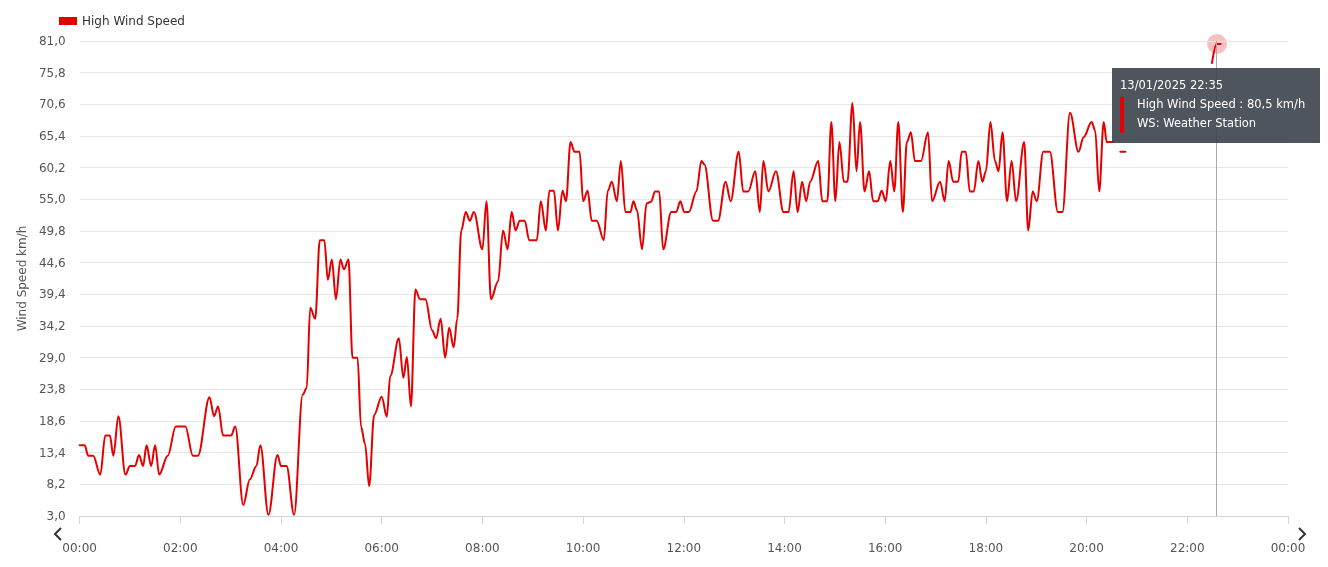 This screenshot has width=1328, height=567. Describe the element at coordinates (1221, 105) in the screenshot. I see `annotation: High Wind Speed : 80,5 km/h` at that location.